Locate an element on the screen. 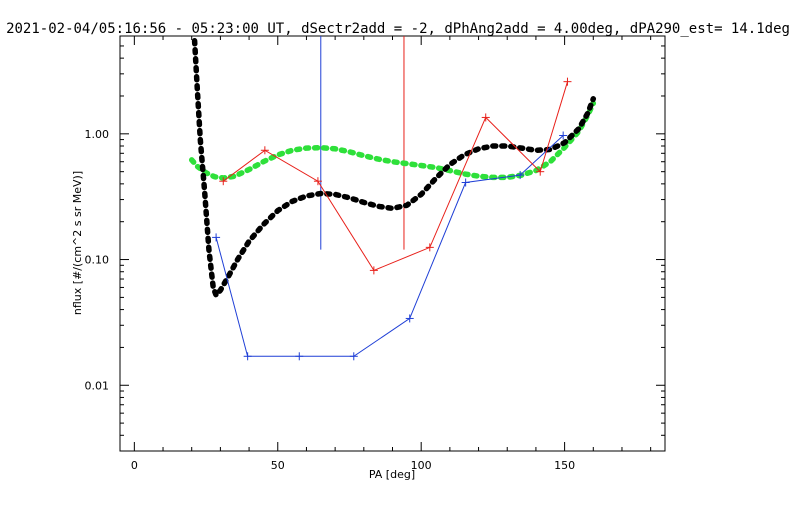 This screenshot has width=800, height=505. x-tick-label: 100 is located at coordinates (421, 465).